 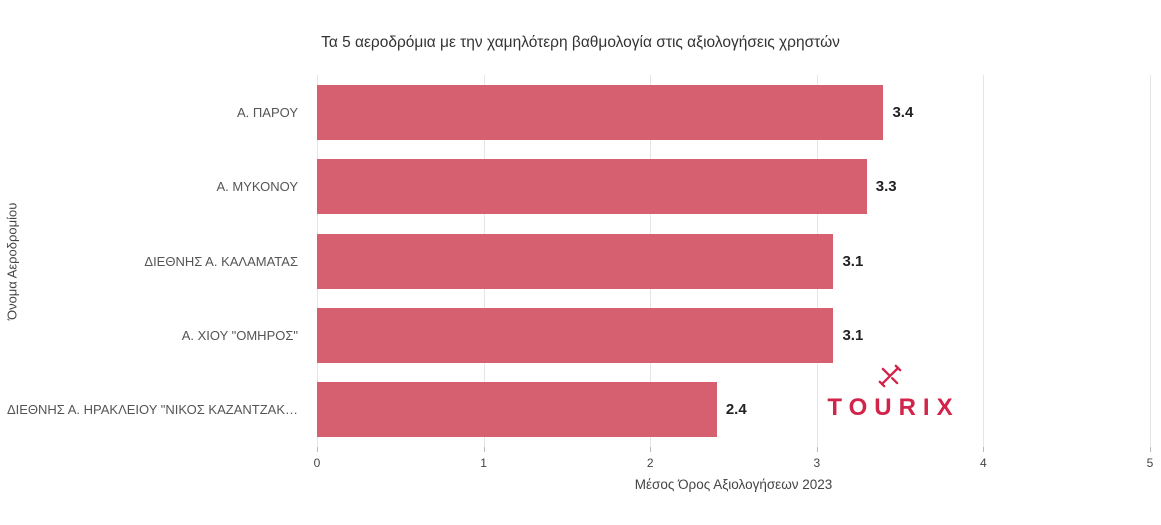 I want to click on tourix-logo-text: TOURIX, so click(x=893, y=407).